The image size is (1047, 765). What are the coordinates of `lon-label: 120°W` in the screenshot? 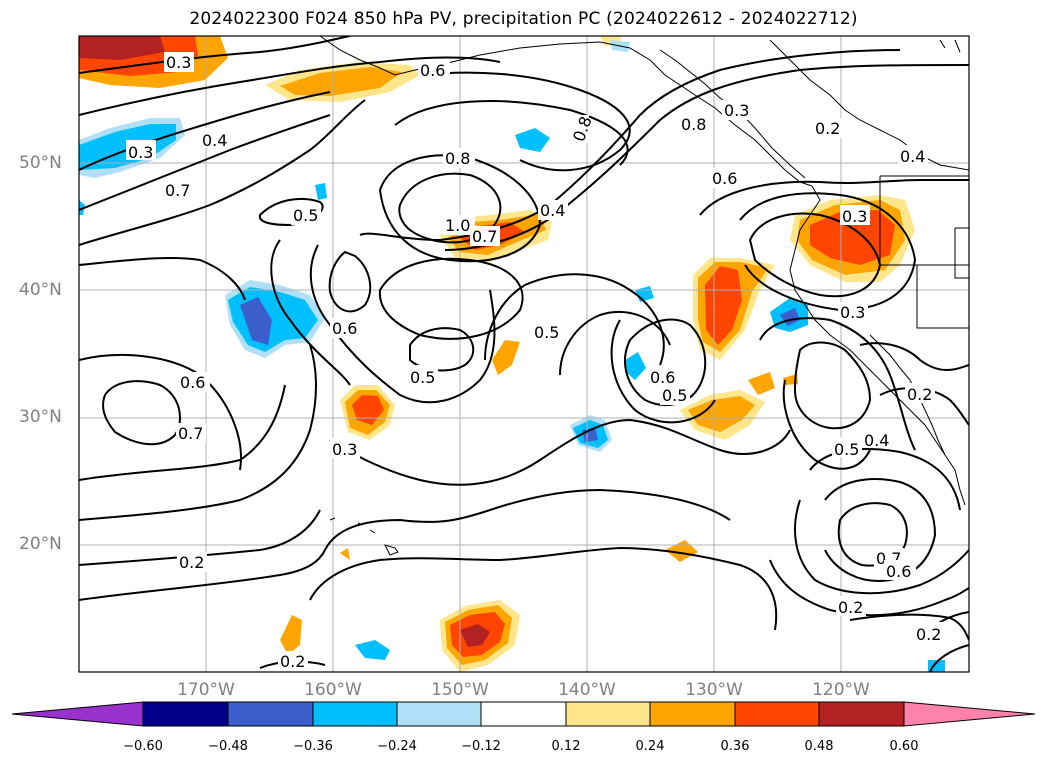 It's located at (841, 690).